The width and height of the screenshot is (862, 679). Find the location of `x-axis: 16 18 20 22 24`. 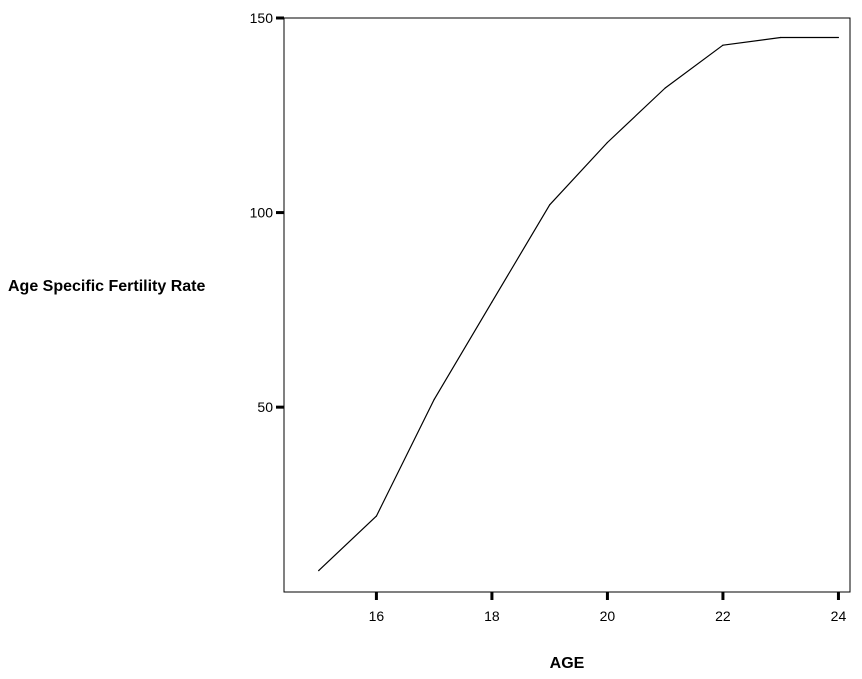

x-axis: 16 18 20 22 24 is located at coordinates (608, 608).